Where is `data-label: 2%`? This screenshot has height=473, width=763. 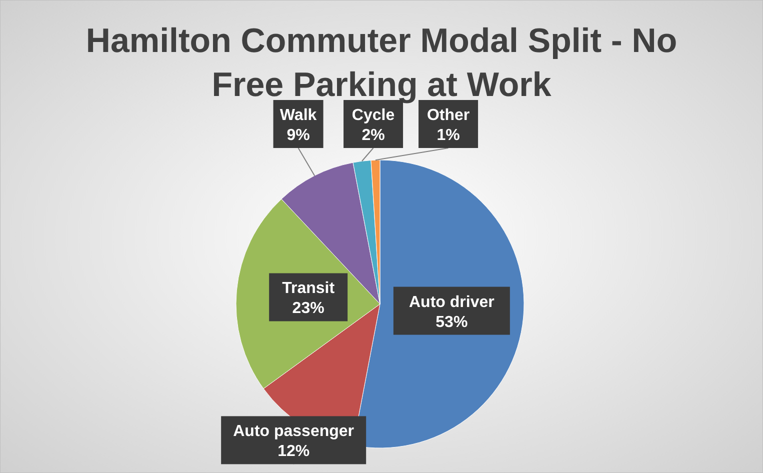
data-label: 2% is located at coordinates (373, 135).